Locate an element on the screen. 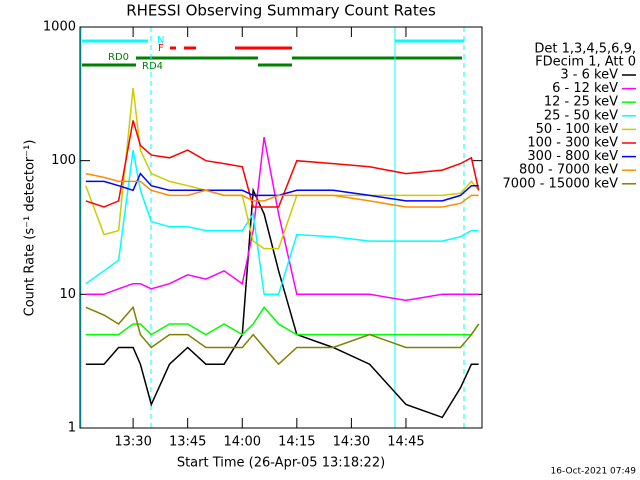 This screenshot has height=480, width=640. legend-label: 800 - 7000 keV is located at coordinates (568, 170).